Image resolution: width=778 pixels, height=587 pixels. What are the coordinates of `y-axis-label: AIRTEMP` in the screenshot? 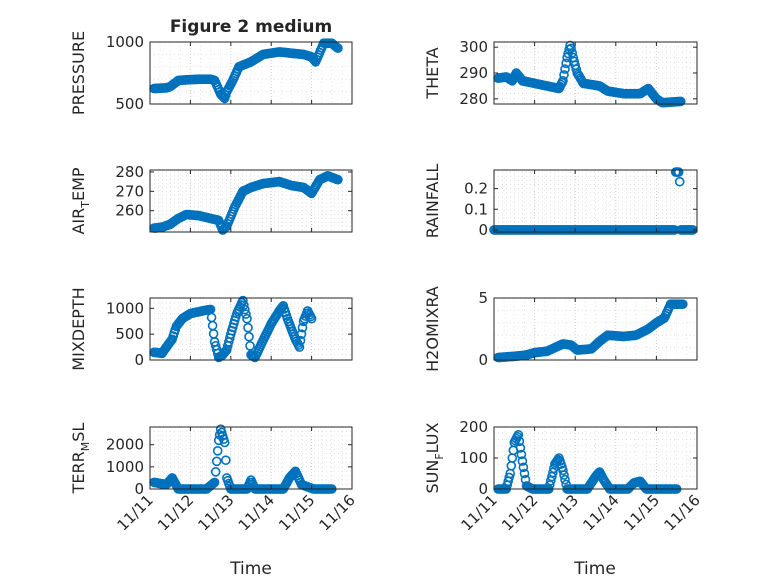 It's located at (80, 200).